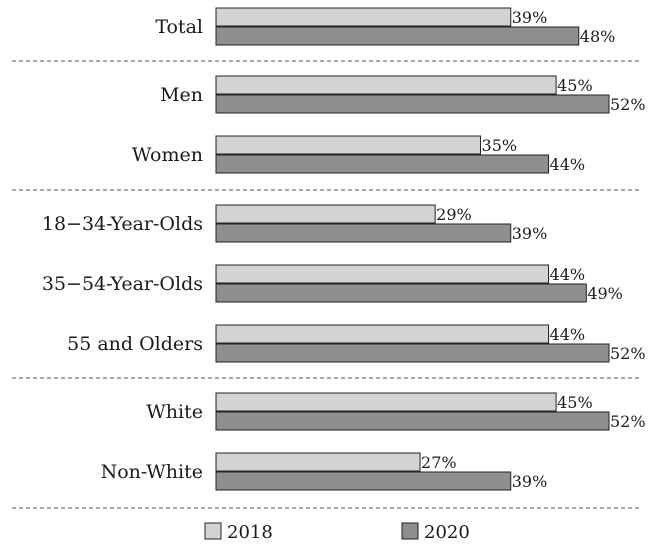  What do you see at coordinates (568, 164) in the screenshot?
I see `value-label-women-2020: 44%` at bounding box center [568, 164].